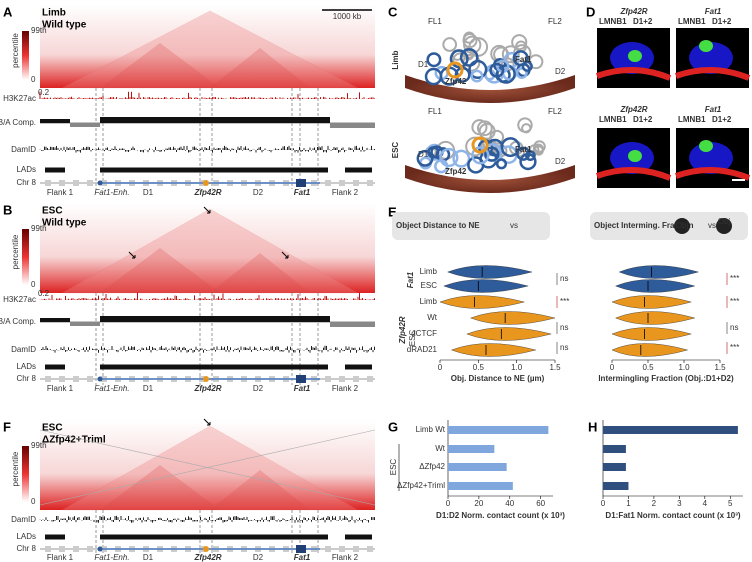 This screenshot has width=752, height=562. I want to click on structure-label: Fat1, so click(523, 149).